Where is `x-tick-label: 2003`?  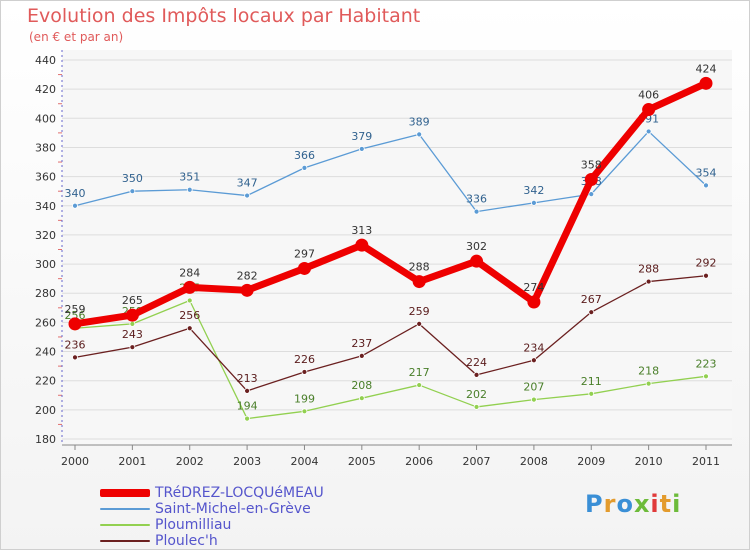 x-tick-label: 2003 is located at coordinates (247, 461).